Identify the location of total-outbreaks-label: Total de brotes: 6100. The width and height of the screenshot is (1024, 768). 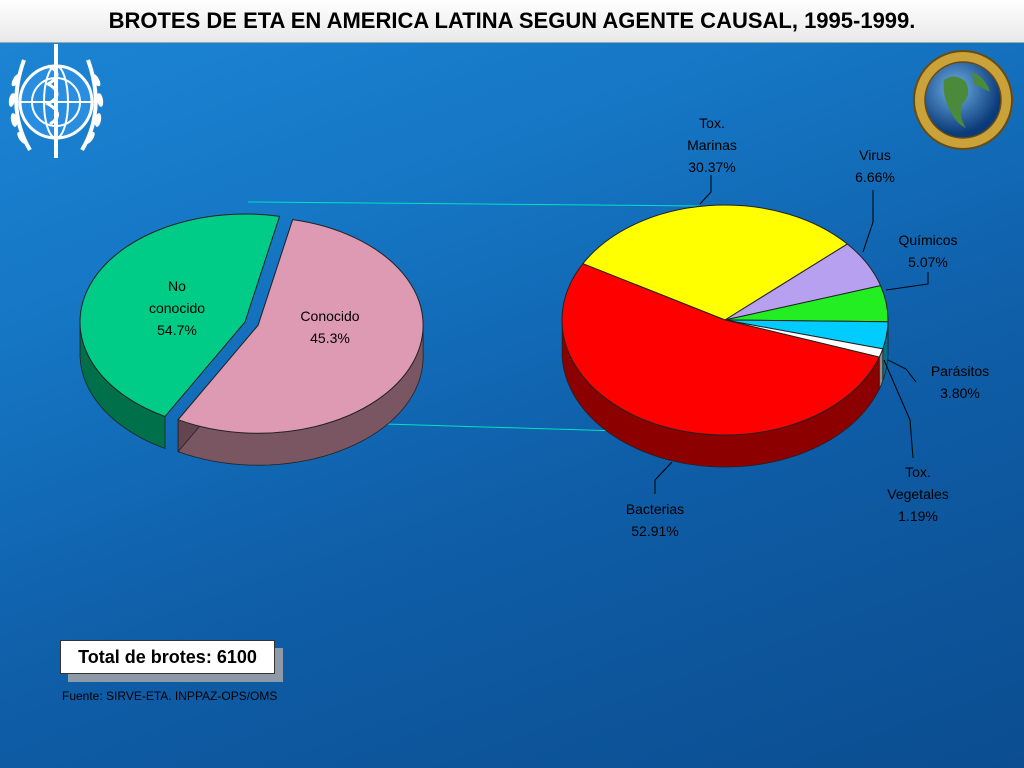
(167, 657).